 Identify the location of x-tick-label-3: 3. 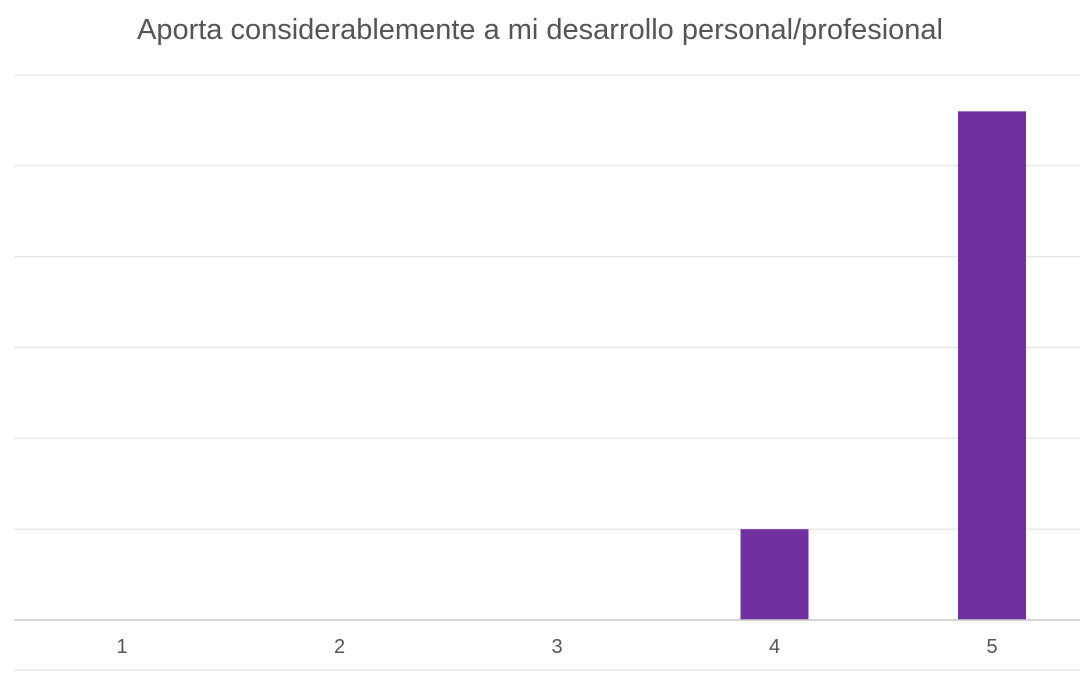
(556, 647).